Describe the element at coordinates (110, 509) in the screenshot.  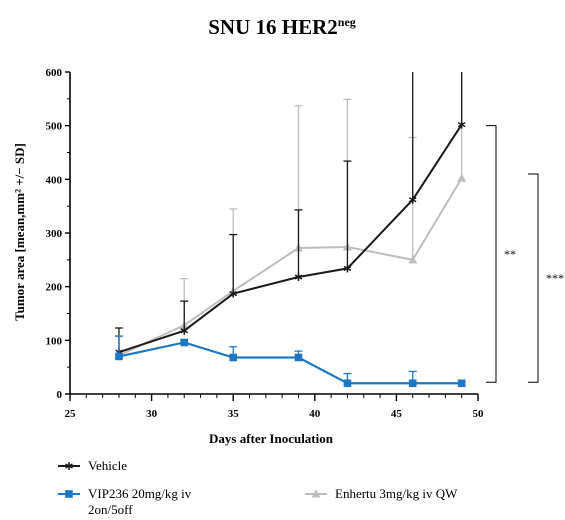
I see `legend-label-line: 2on/5off` at that location.